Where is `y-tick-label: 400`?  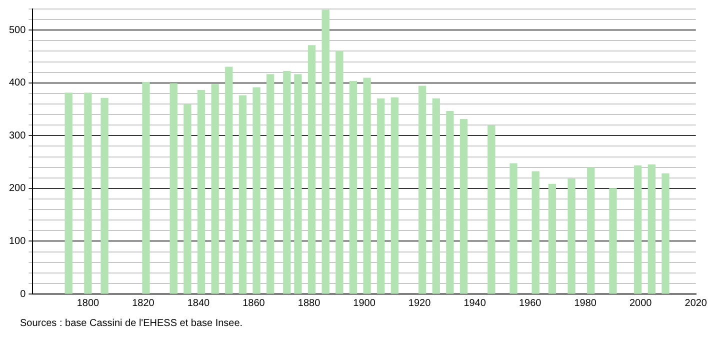
y-tick-label: 400 is located at coordinates (17, 83).